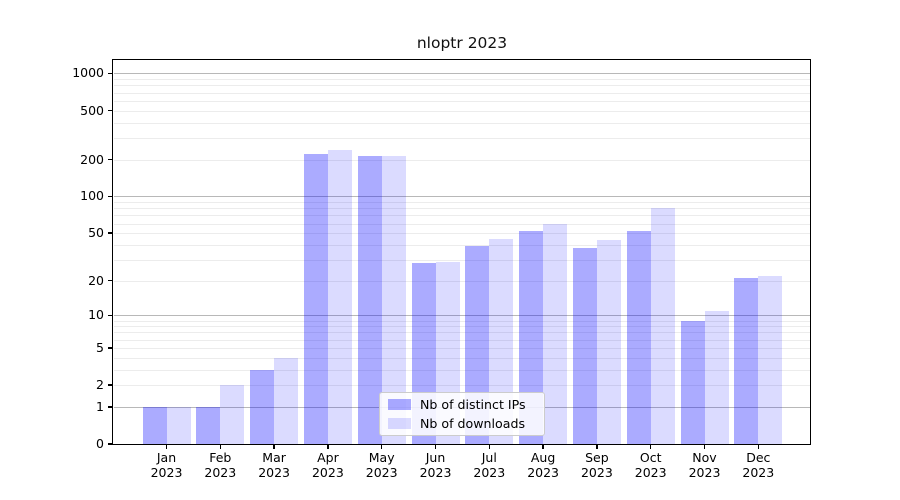 The width and height of the screenshot is (900, 500). I want to click on x-tick-label: Dec 2023, so click(758, 465).